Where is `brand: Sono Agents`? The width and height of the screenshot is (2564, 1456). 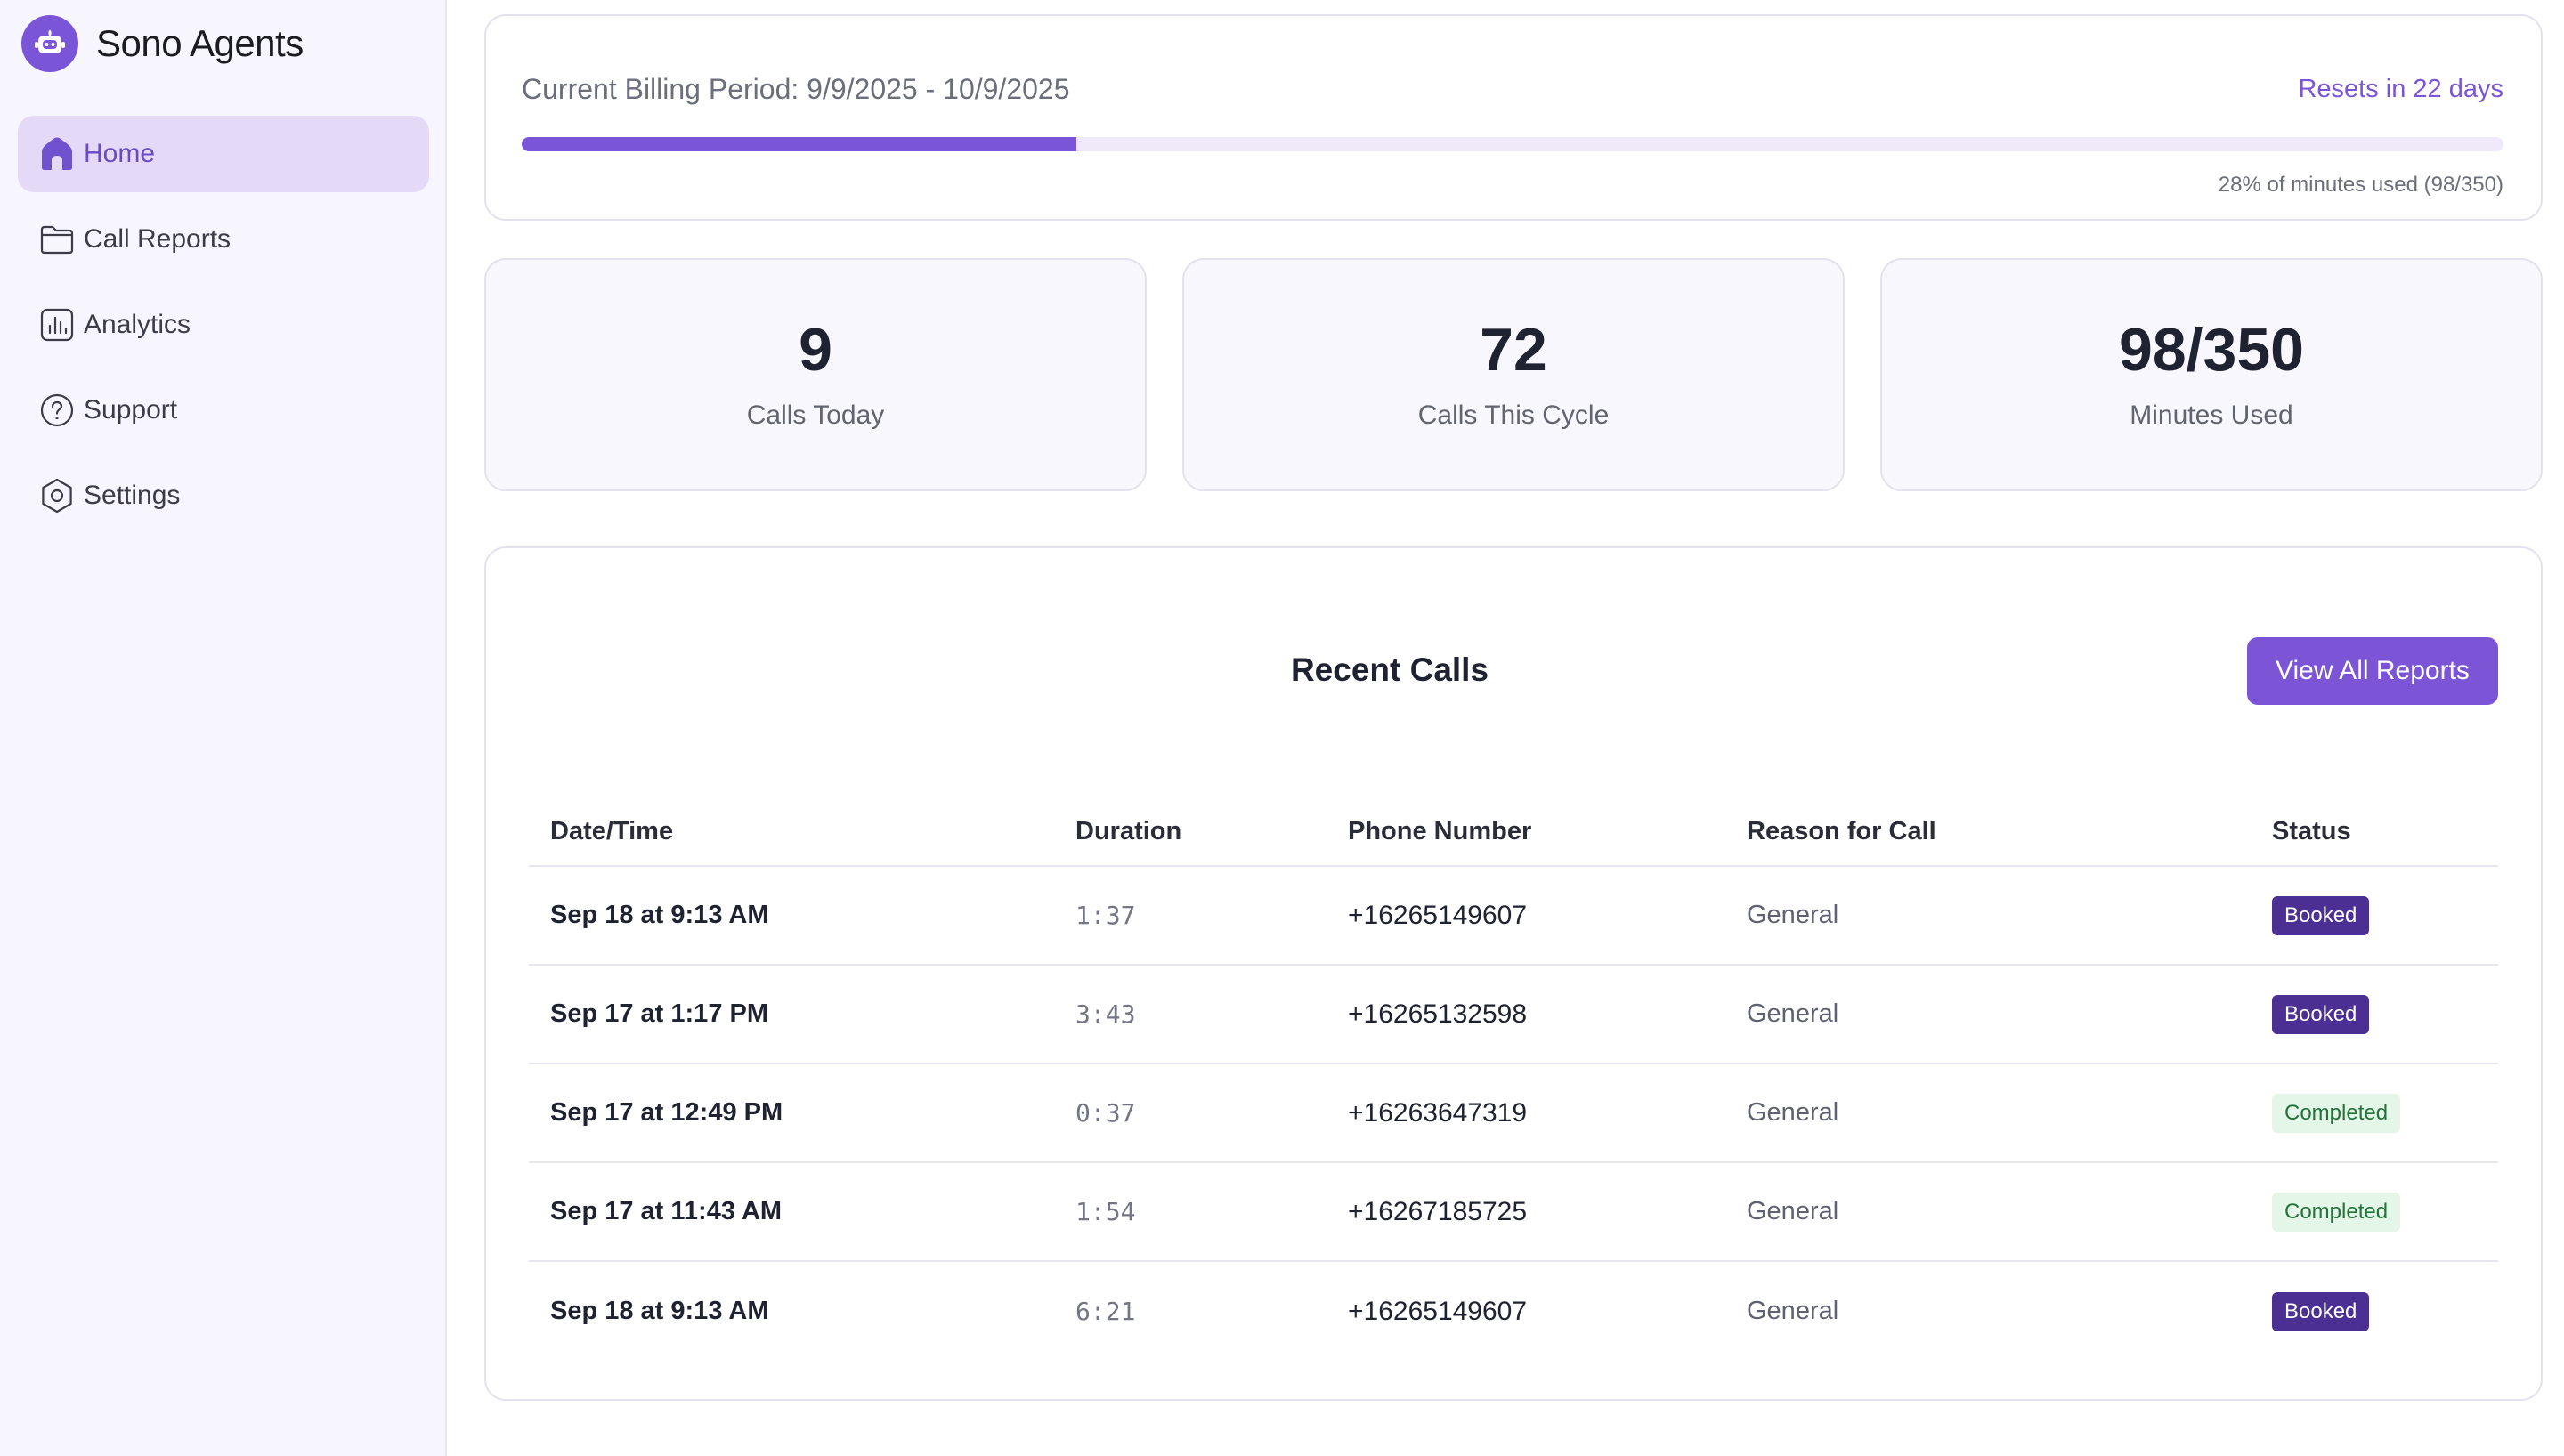 brand: Sono Agents is located at coordinates (162, 43).